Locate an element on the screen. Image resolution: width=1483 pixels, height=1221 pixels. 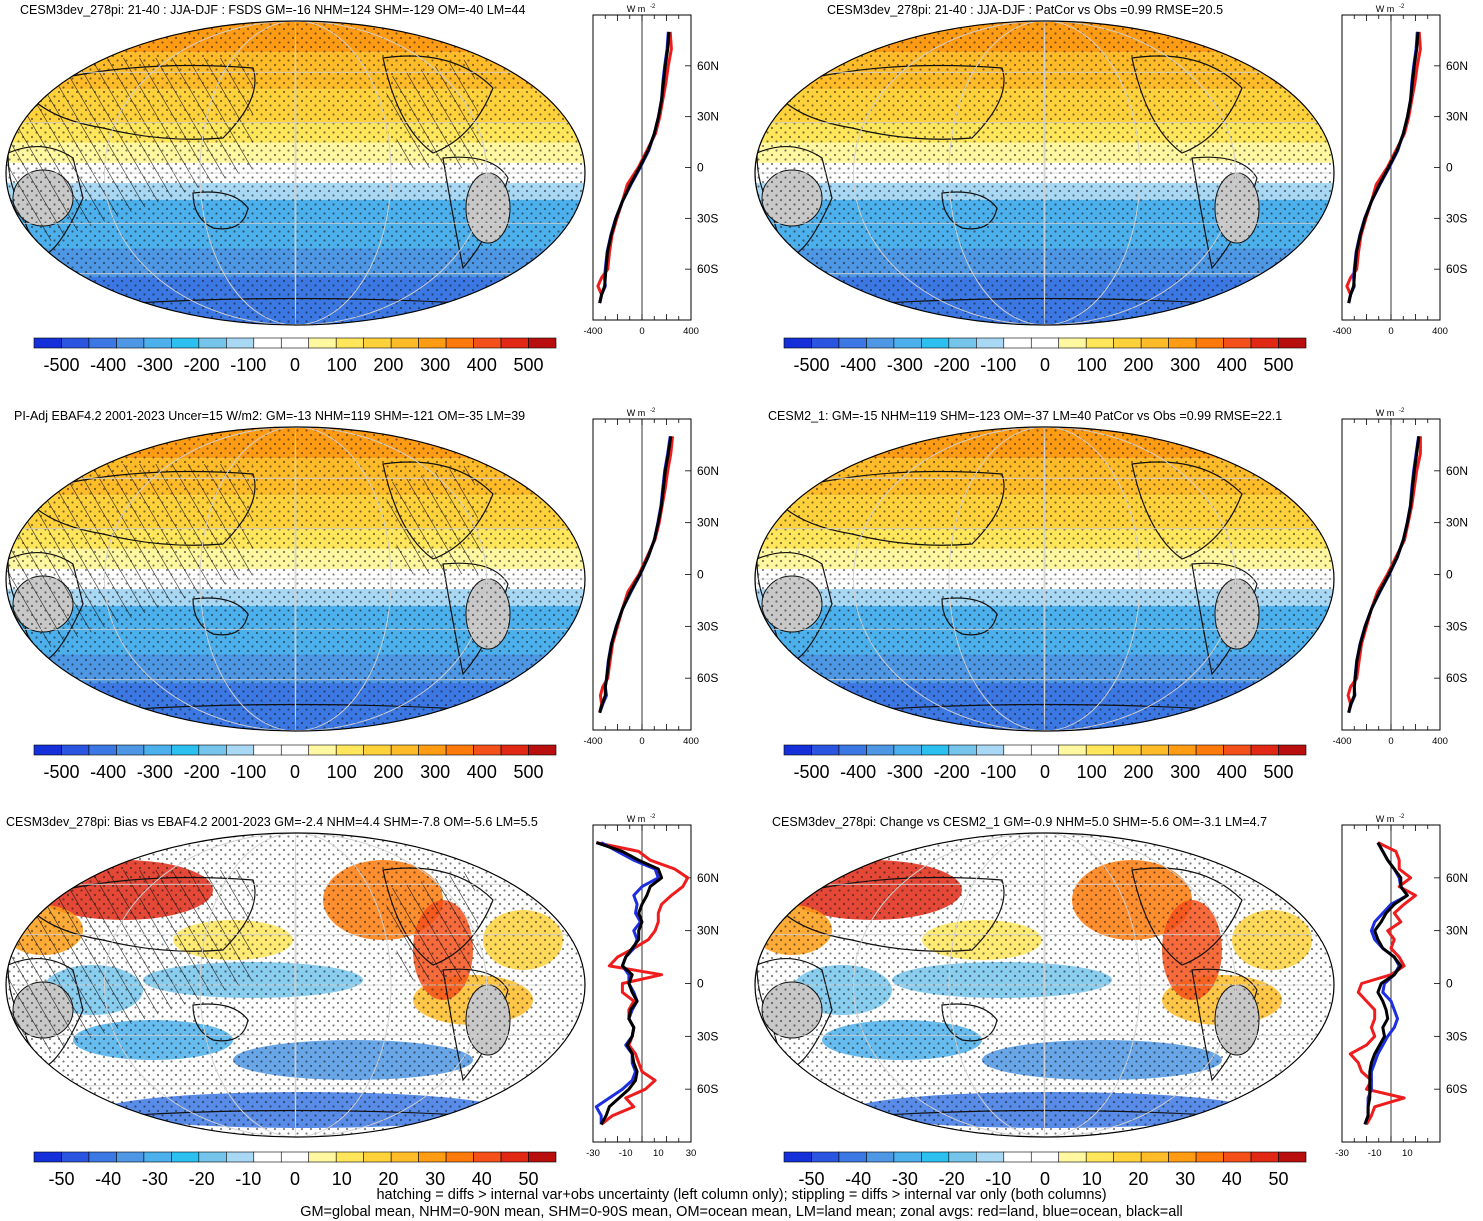
zonal-x-tick-label: 30 is located at coordinates (691, 1153).